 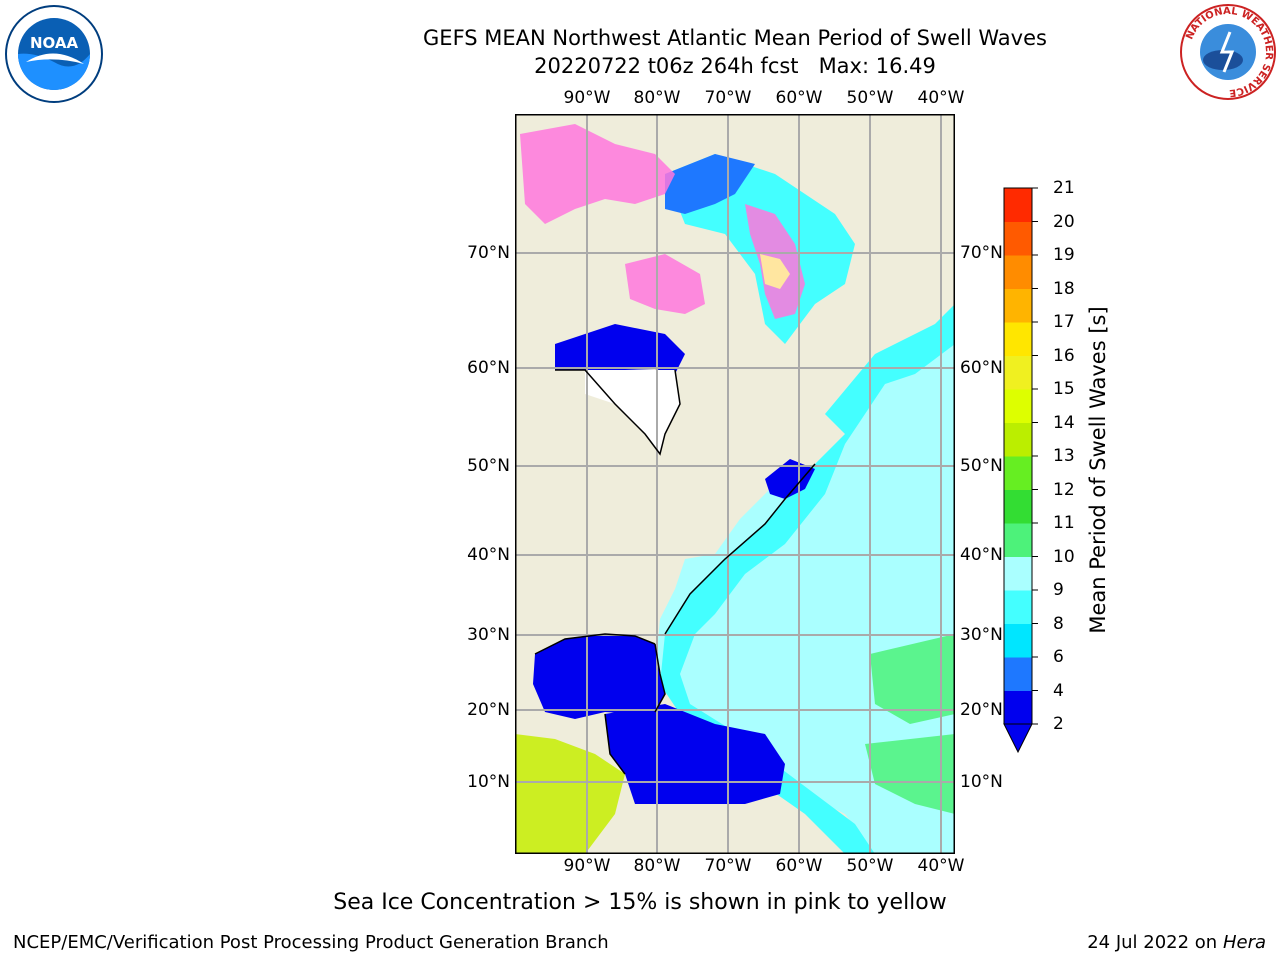 What do you see at coordinates (1228, 54) in the screenshot?
I see `nws-logo: NATIONAL WEATHER SERVICE` at bounding box center [1228, 54].